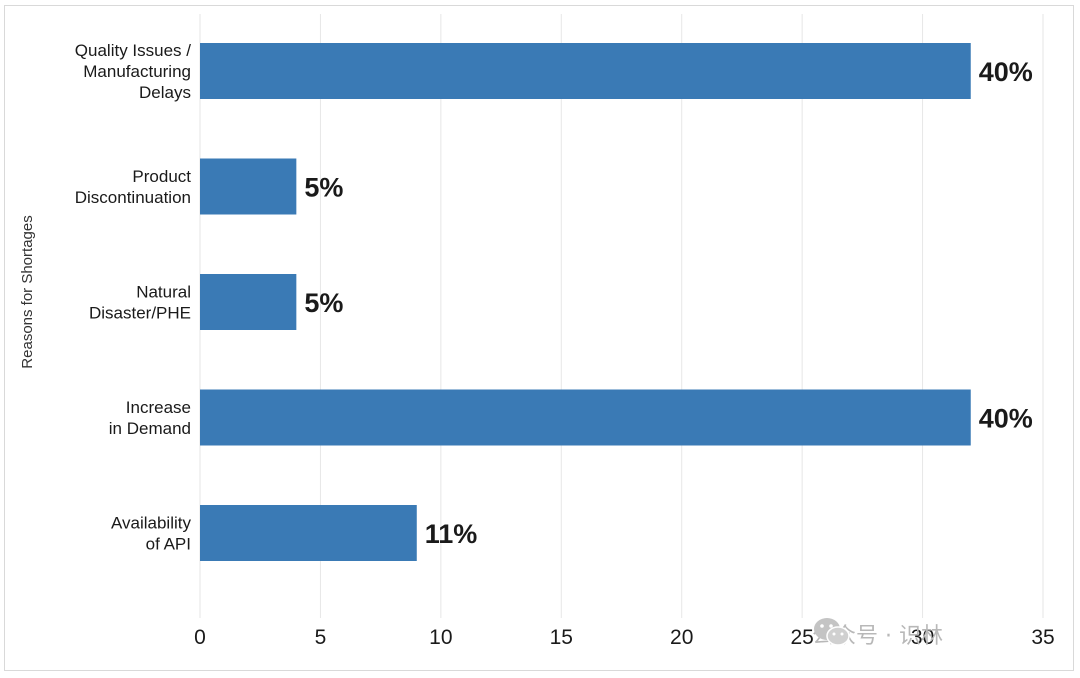  Describe the element at coordinates (133, 50) in the screenshot. I see `category-label: Quality Issues /` at that location.